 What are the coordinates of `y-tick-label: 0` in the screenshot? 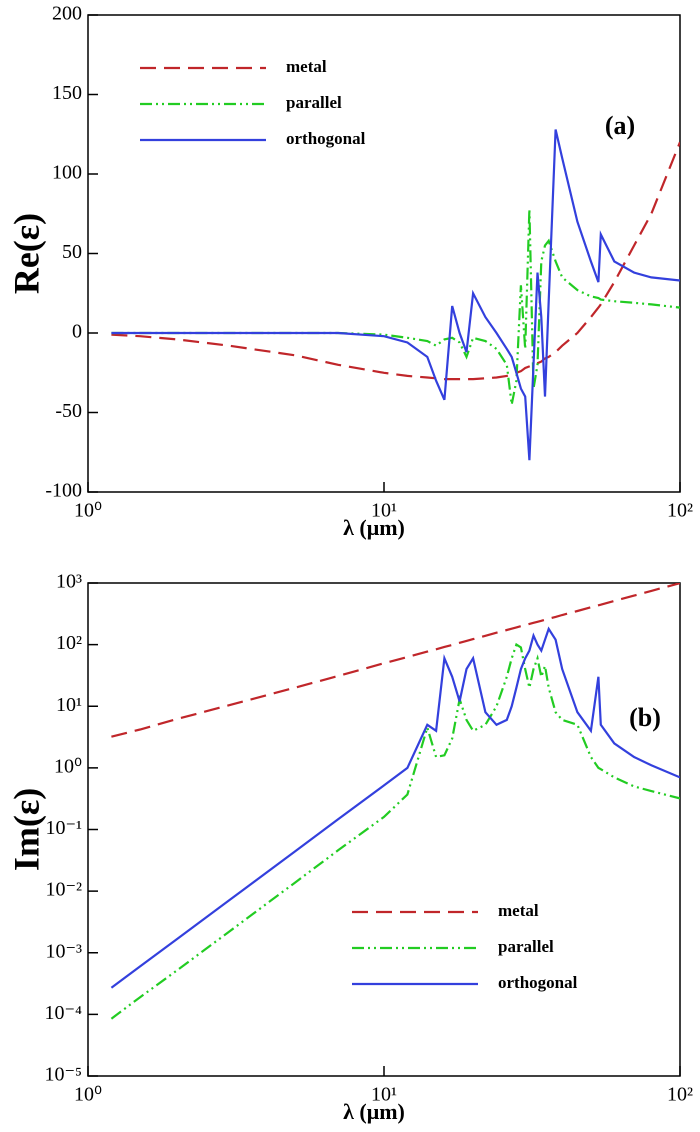 It's located at (77, 332).